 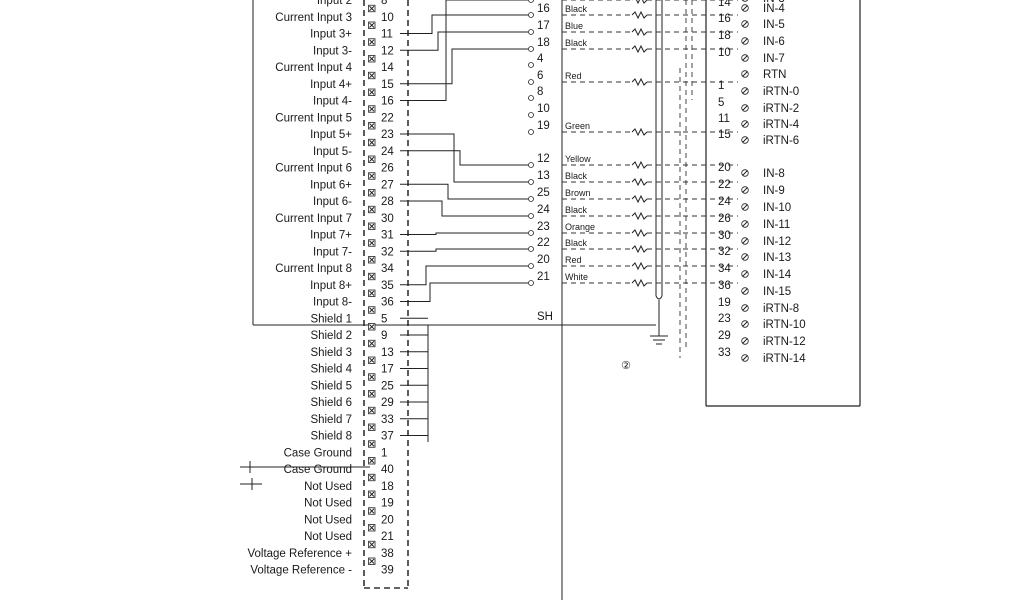 I want to click on cable-pin: 4, so click(x=540, y=59).